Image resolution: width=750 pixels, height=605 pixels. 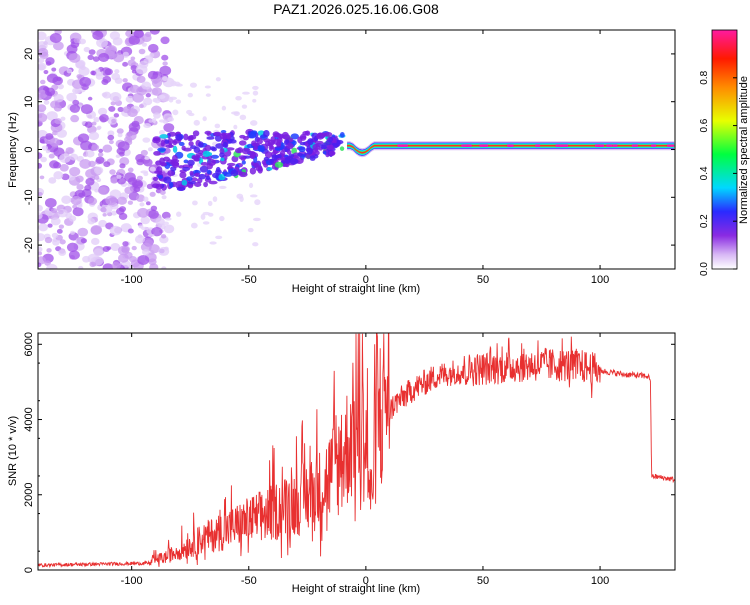 I want to click on colorbar-tick-label: 0.0, so click(x=704, y=269).